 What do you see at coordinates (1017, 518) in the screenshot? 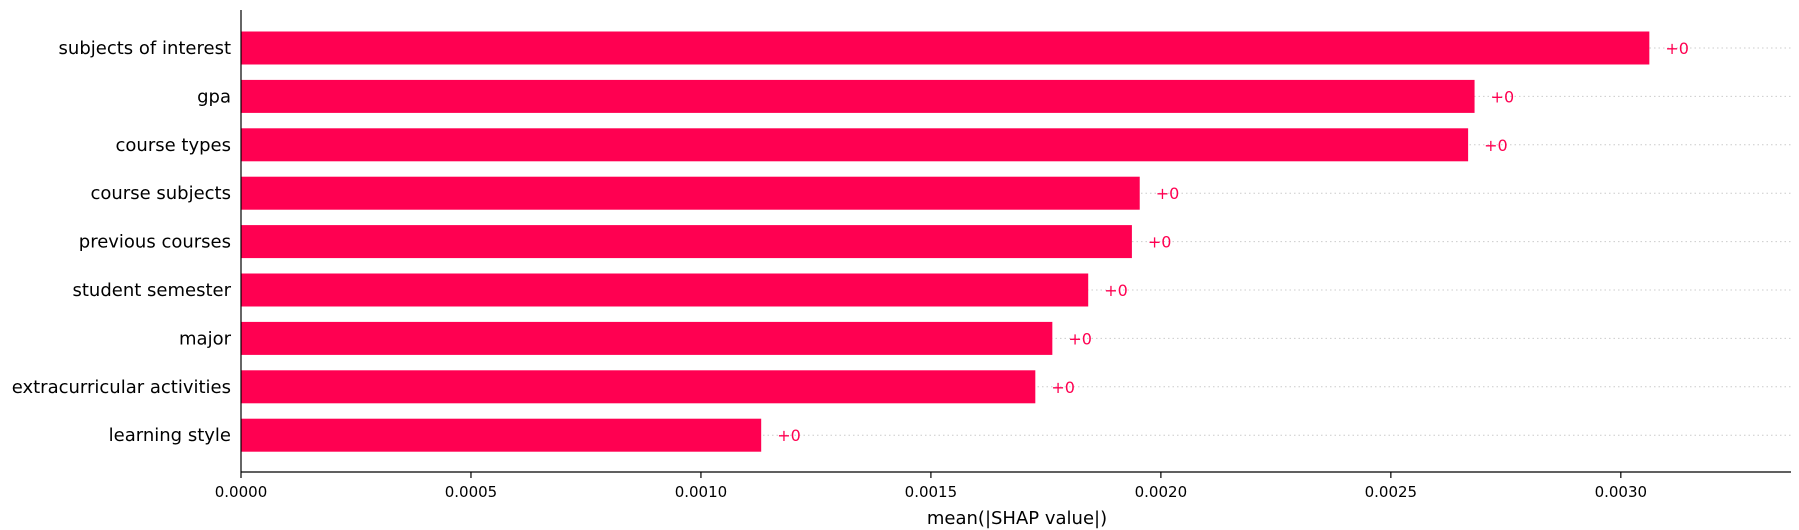
I see `x-axis-label: mean(|SHAP value|)` at bounding box center [1017, 518].